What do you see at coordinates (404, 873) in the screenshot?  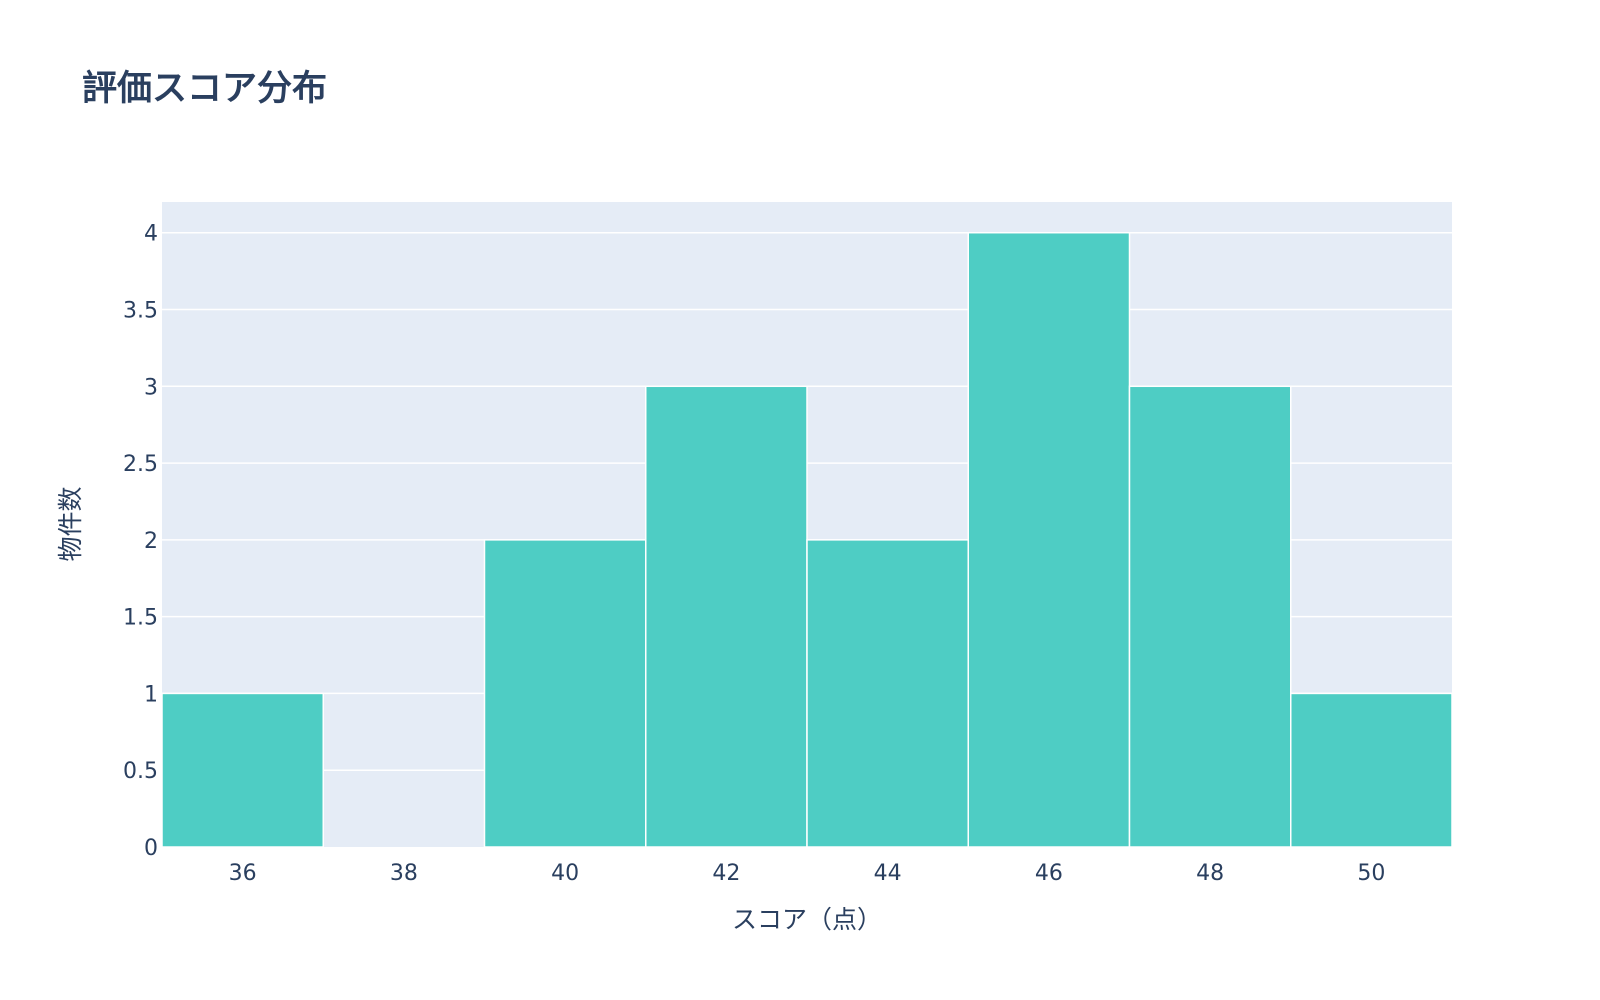 I see `x-tick-label: 38` at bounding box center [404, 873].